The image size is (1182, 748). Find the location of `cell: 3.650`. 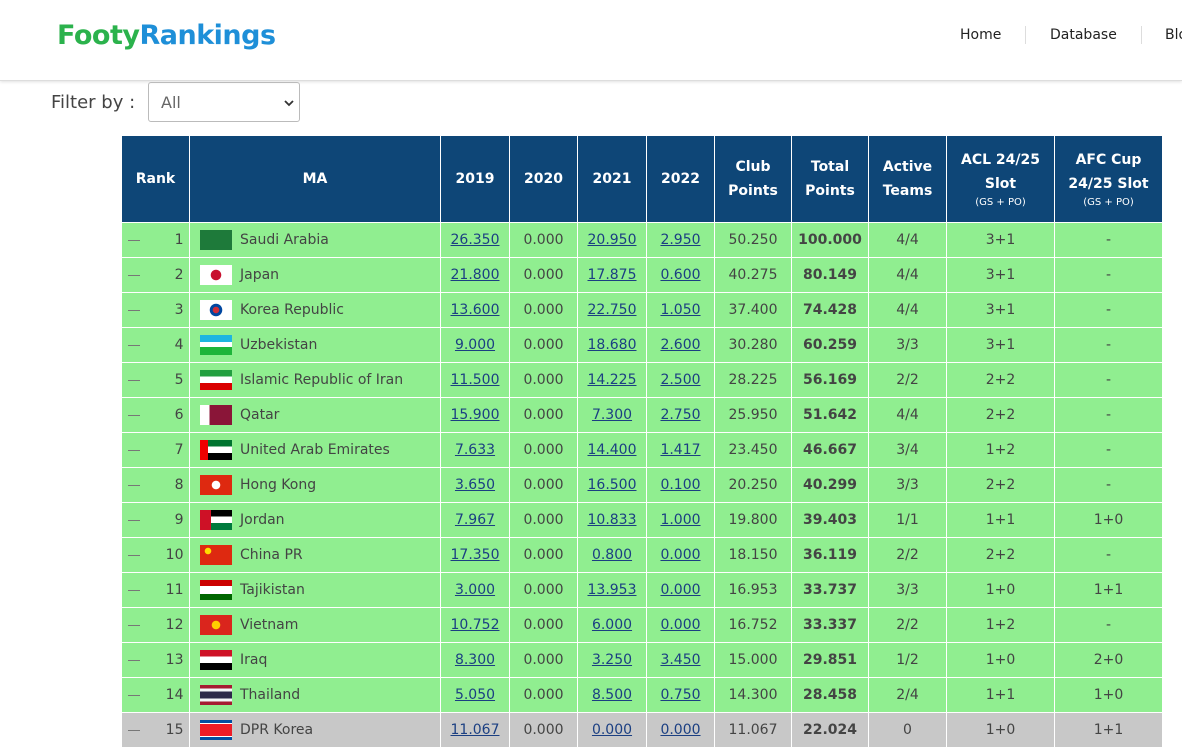

cell: 3.650 is located at coordinates (475, 485).